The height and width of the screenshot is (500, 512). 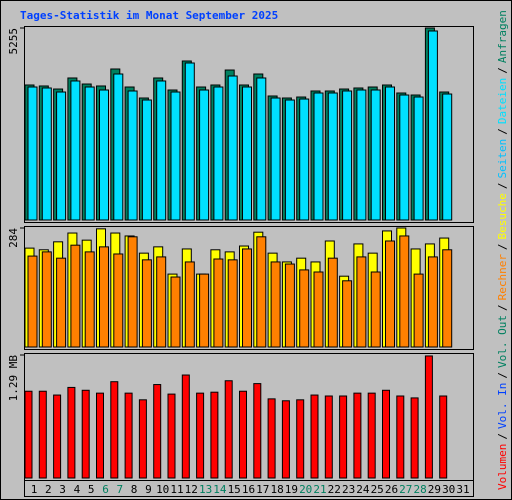 I want to click on x-tick-label: 8, so click(x=134, y=489).